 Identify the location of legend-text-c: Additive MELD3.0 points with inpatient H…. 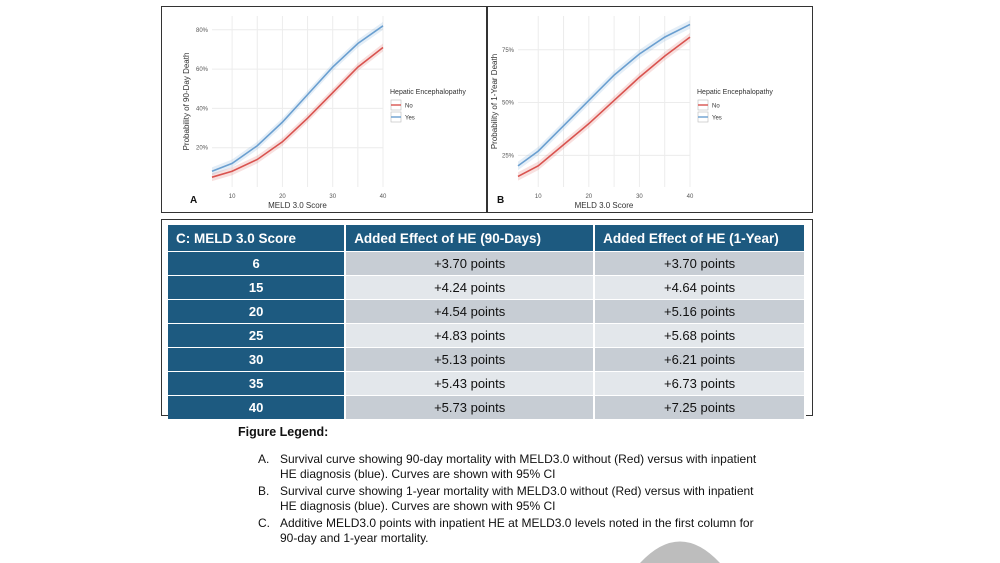
(517, 530).